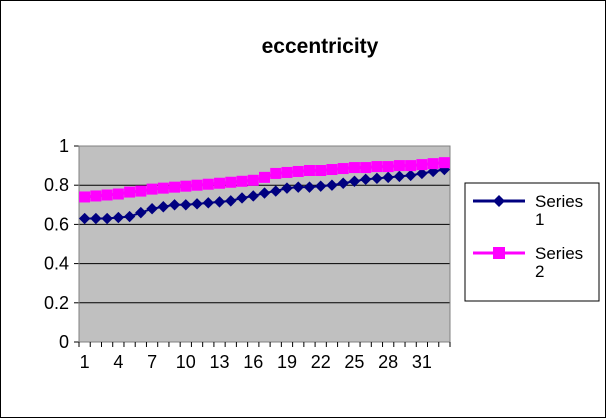 This screenshot has width=606, height=418. Describe the element at coordinates (64, 342) in the screenshot. I see `y-tick-label: 0` at that location.